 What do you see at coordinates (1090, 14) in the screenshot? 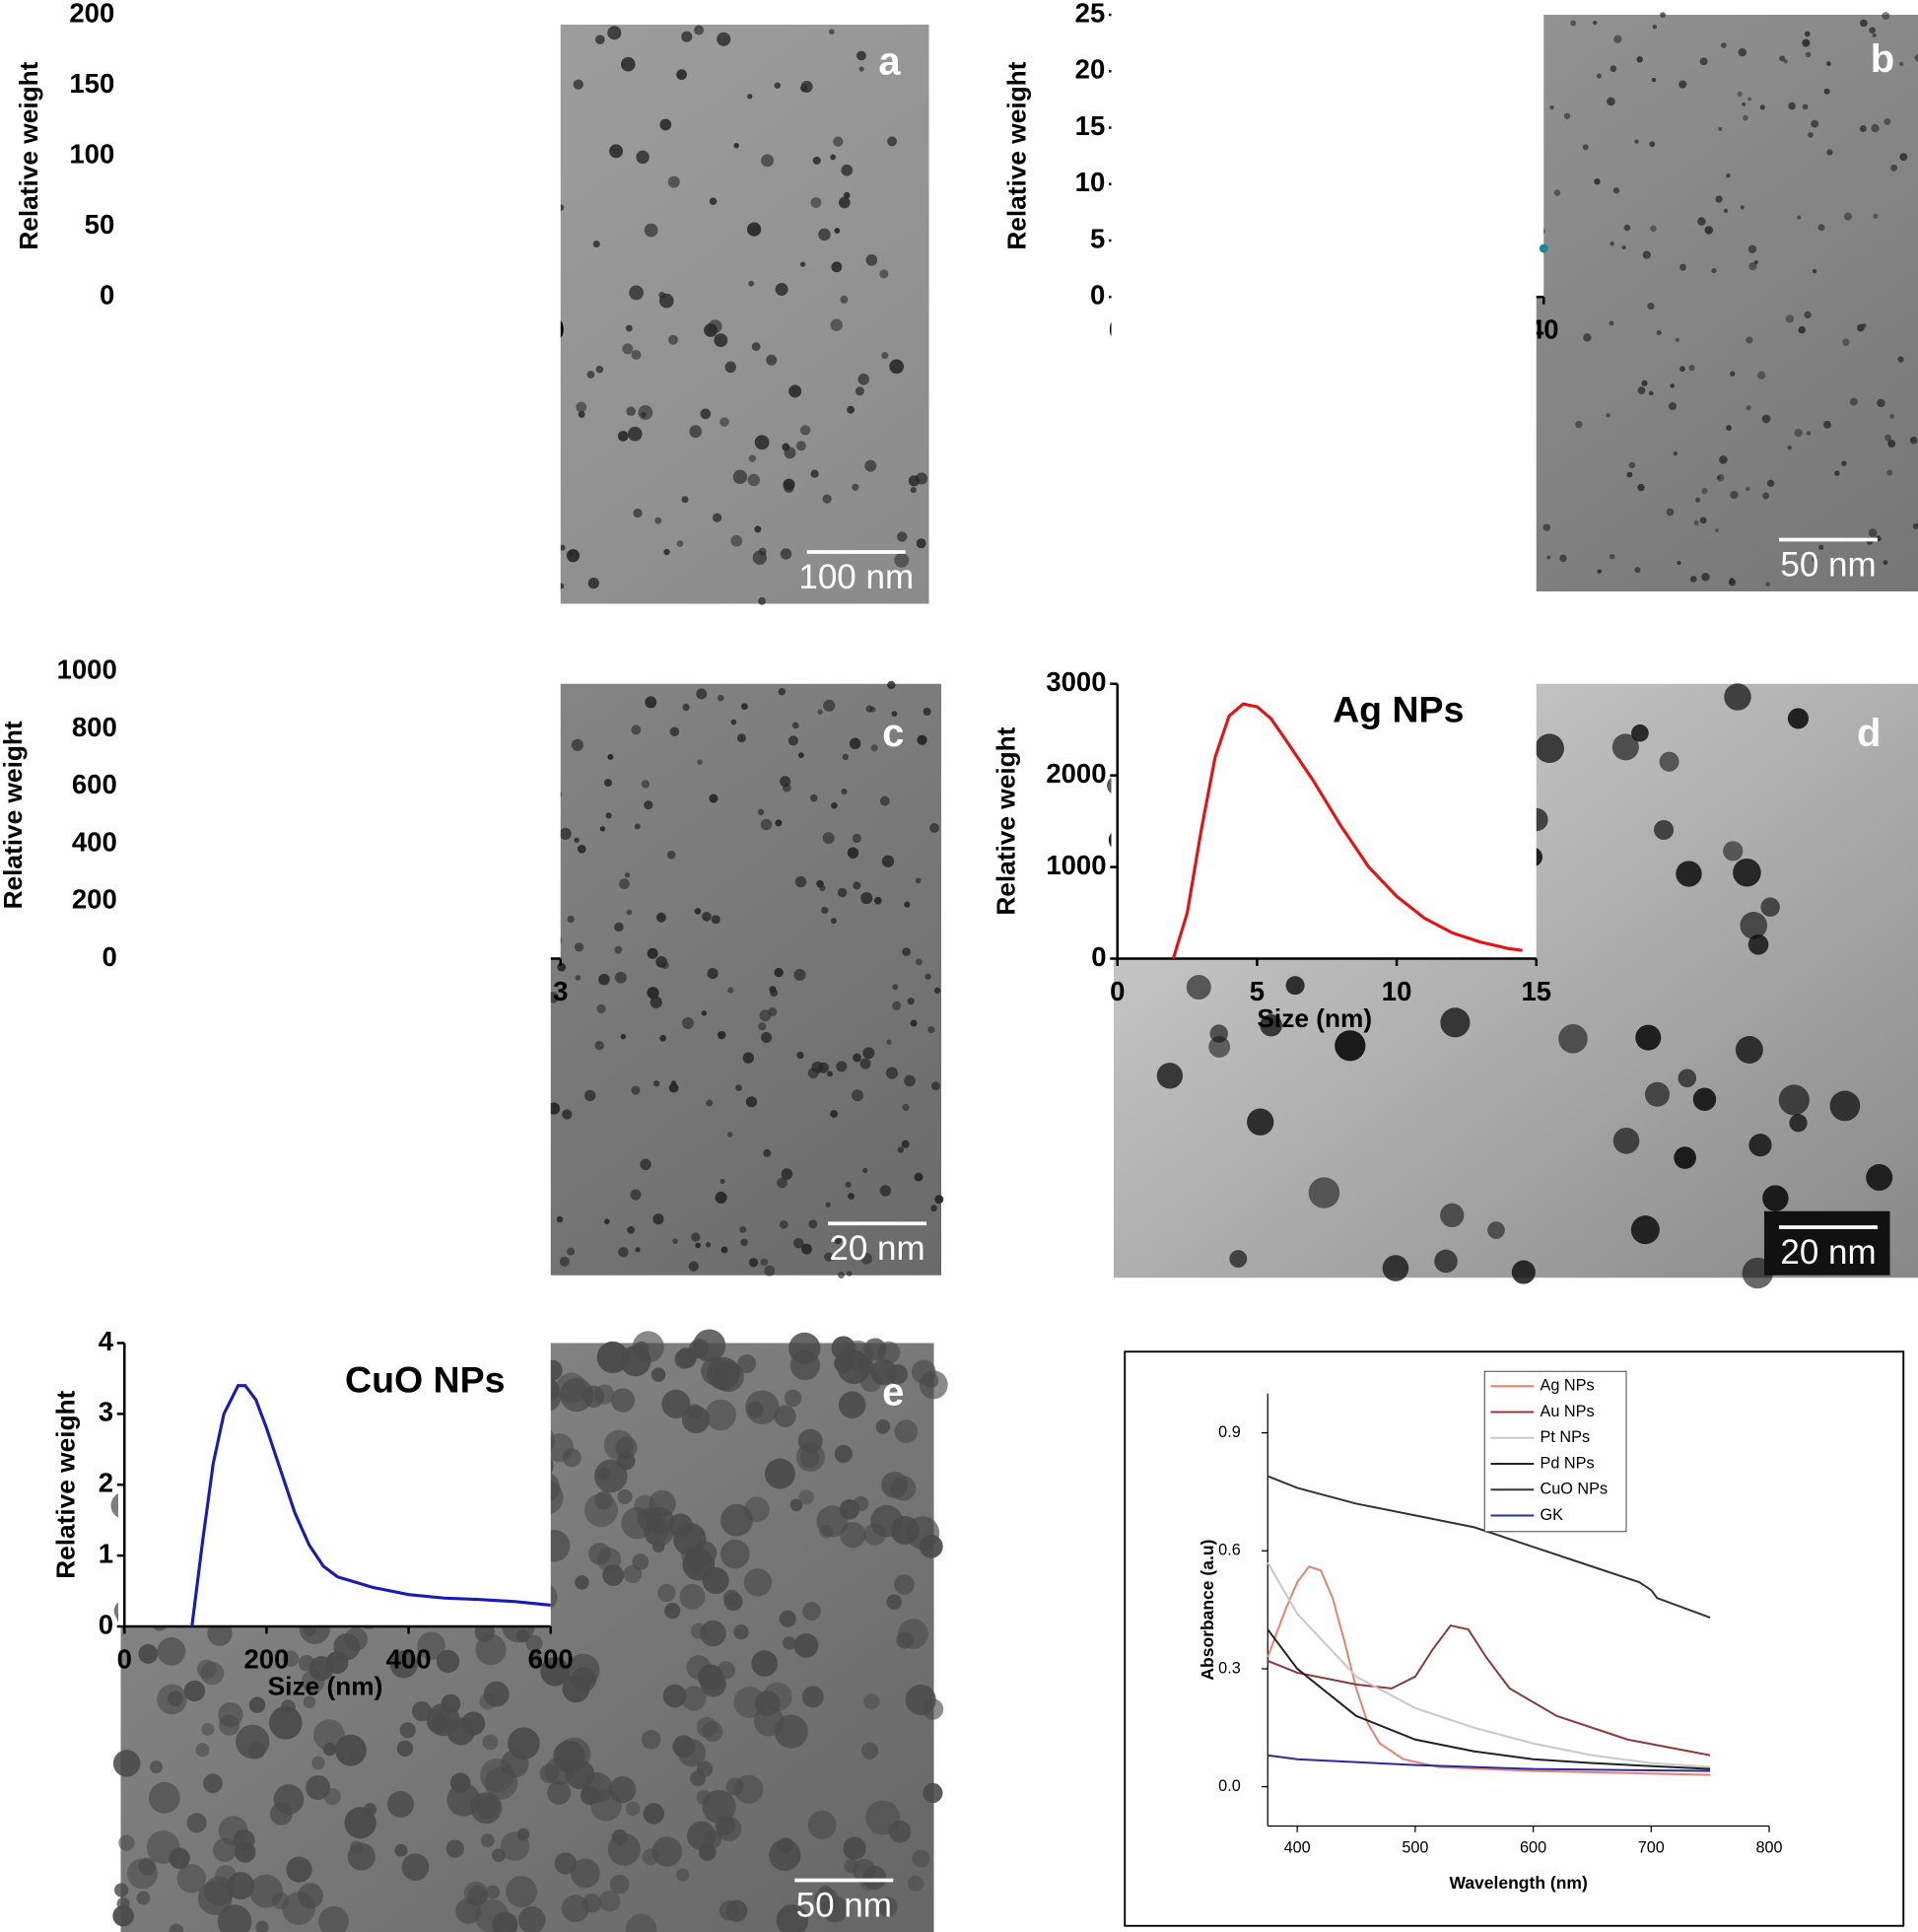
I see `y-tick-label: 25` at bounding box center [1090, 14].